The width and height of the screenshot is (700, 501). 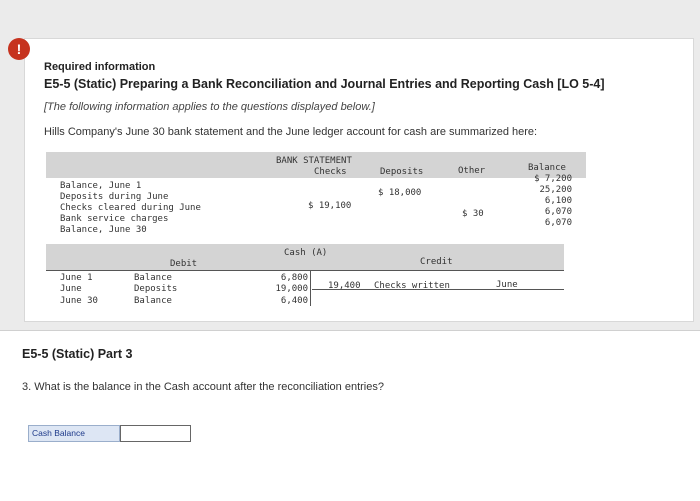 I want to click on ledger-divider, so click(x=305, y=270).